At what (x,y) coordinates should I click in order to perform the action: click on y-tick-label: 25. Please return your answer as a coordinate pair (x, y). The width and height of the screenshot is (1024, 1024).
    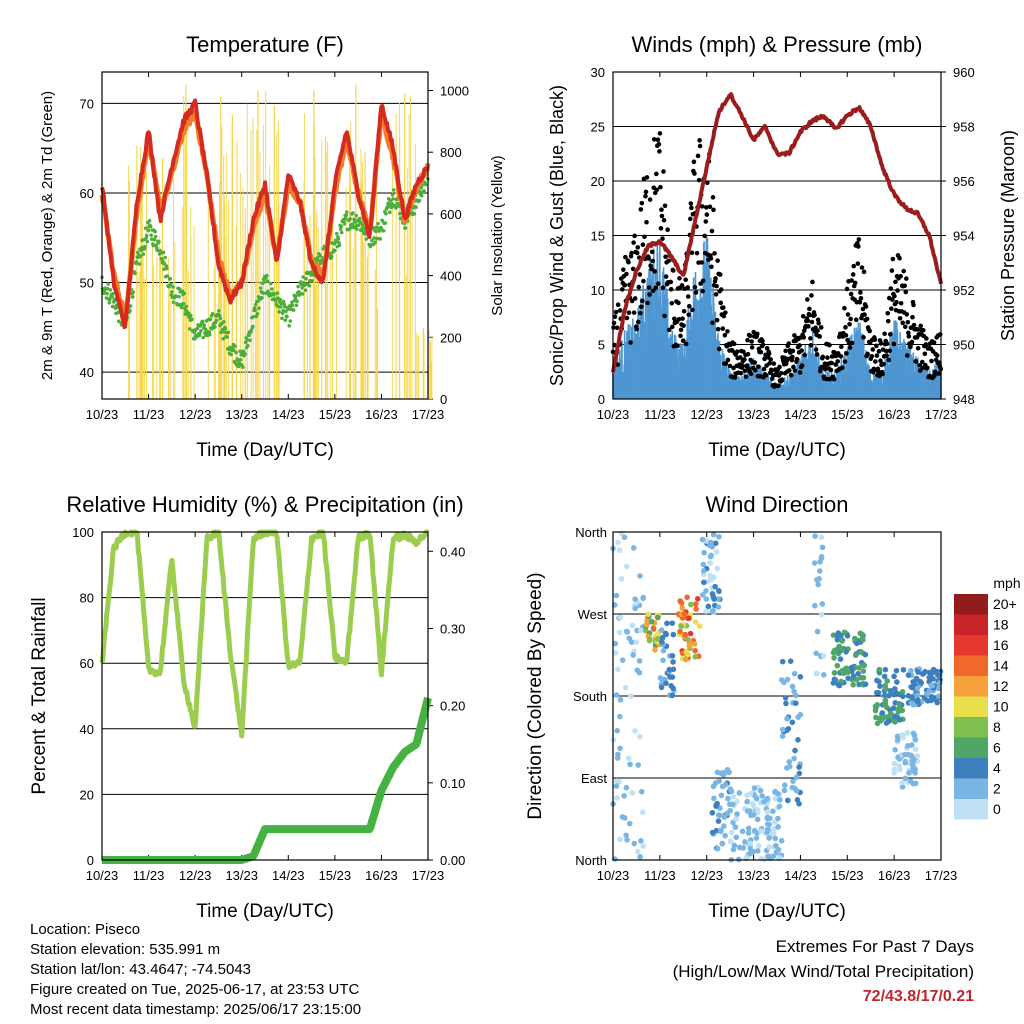
    Looking at the image, I should click on (598, 127).